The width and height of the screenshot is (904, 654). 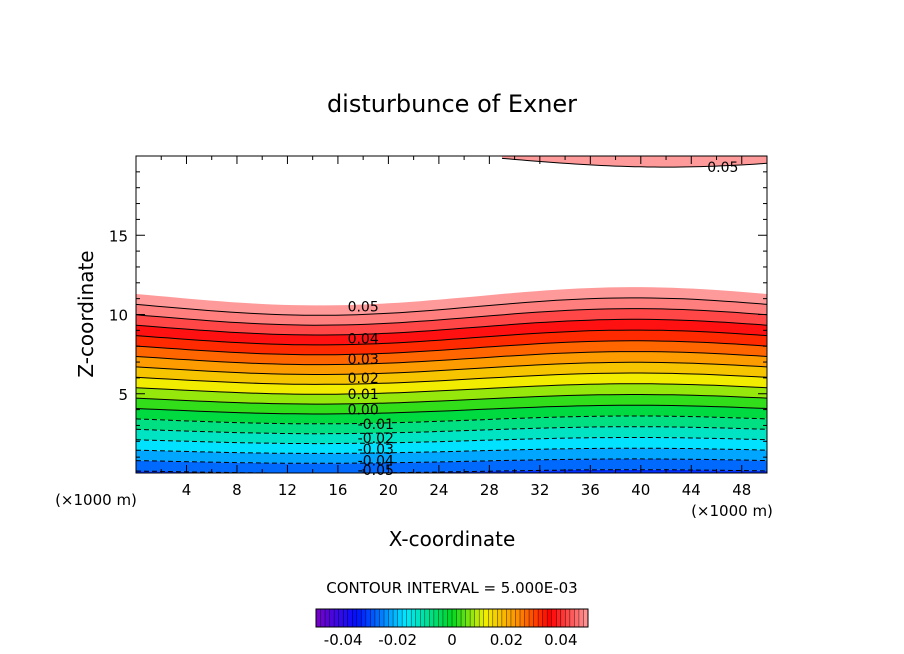 I want to click on x-tick-label: 16, so click(x=337, y=490).